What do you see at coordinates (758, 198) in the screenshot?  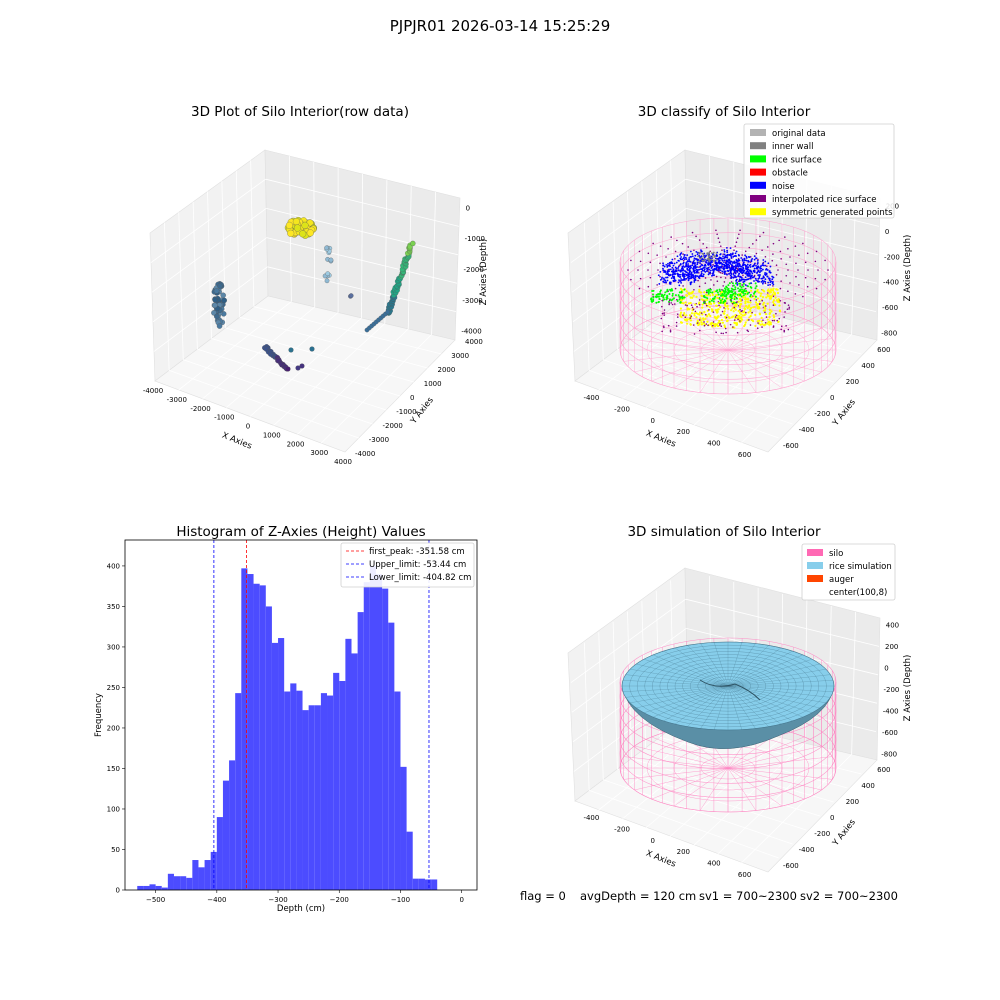 I see `legend-swatch` at bounding box center [758, 198].